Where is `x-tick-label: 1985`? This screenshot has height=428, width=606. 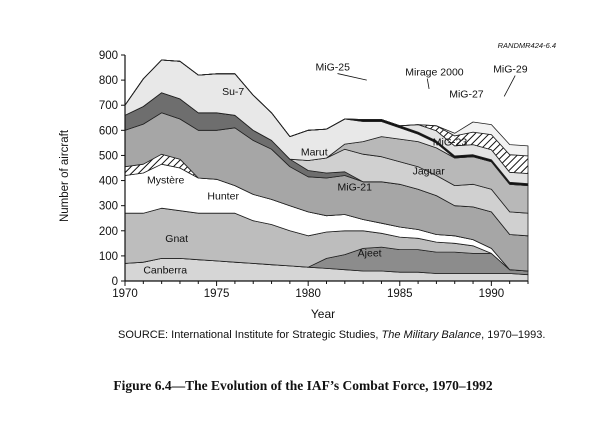
x-tick-label: 1985 is located at coordinates (400, 294).